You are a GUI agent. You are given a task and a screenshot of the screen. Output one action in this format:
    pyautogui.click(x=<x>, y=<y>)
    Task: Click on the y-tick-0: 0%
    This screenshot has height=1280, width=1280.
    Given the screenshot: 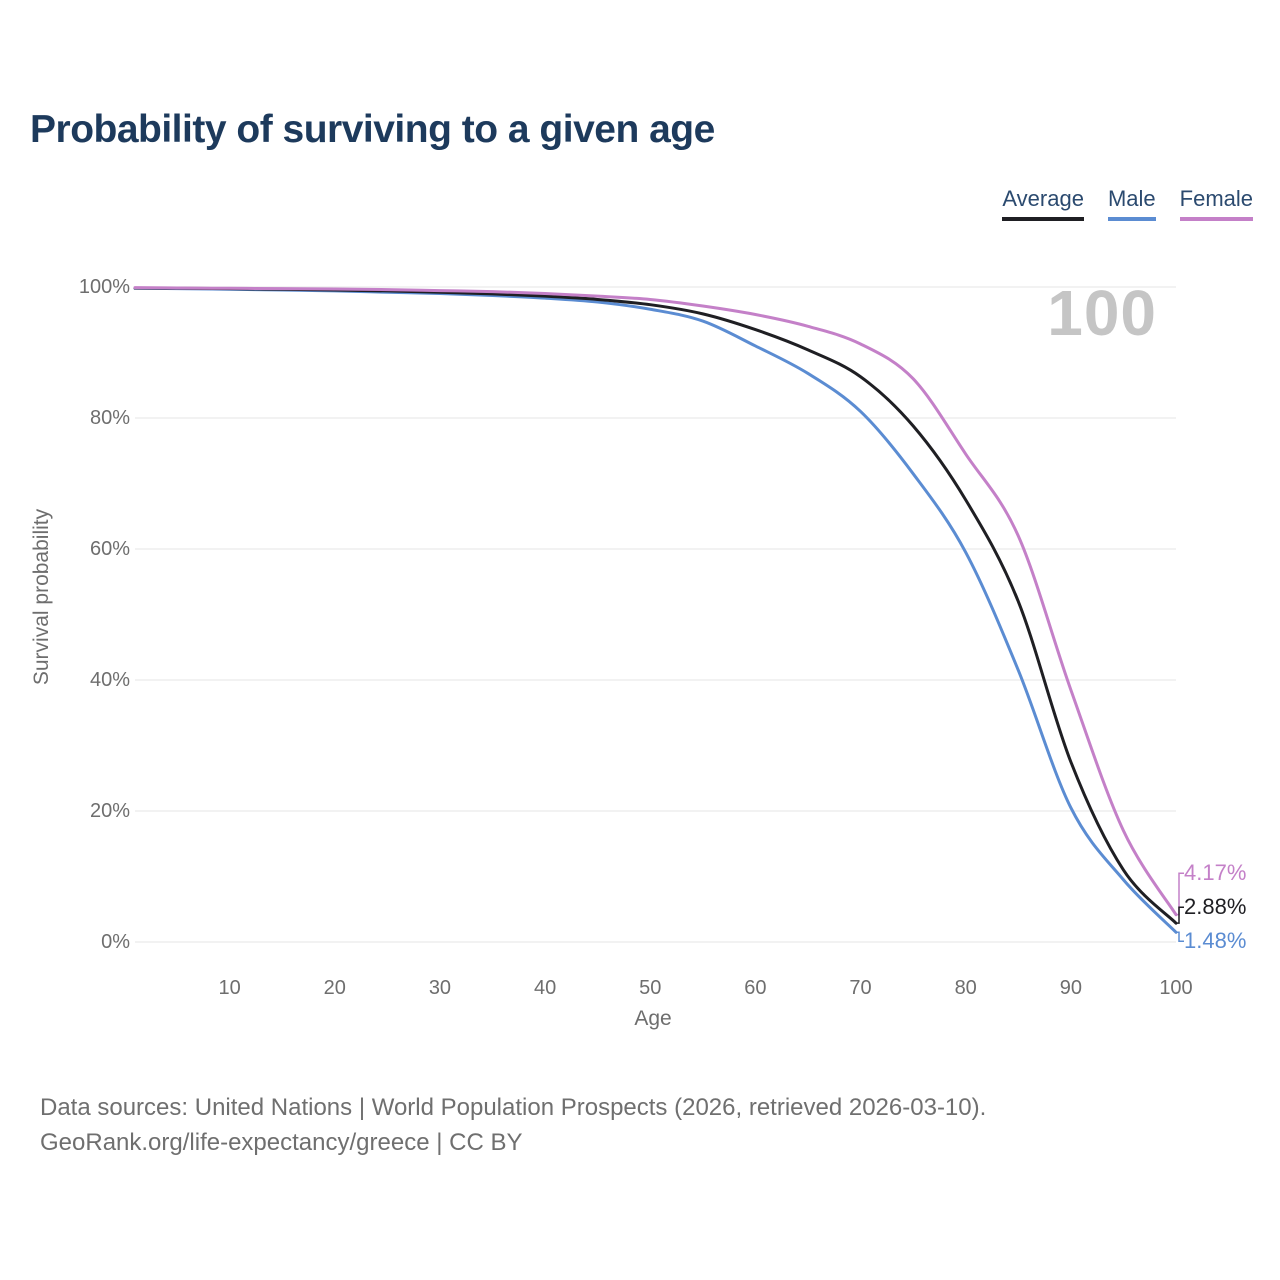 What is the action you would take?
    pyautogui.click(x=115, y=942)
    